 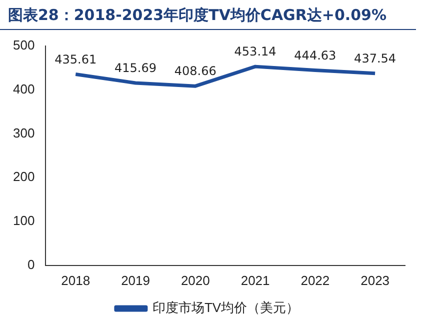 I want to click on x-tick-label: 2023, so click(x=375, y=280).